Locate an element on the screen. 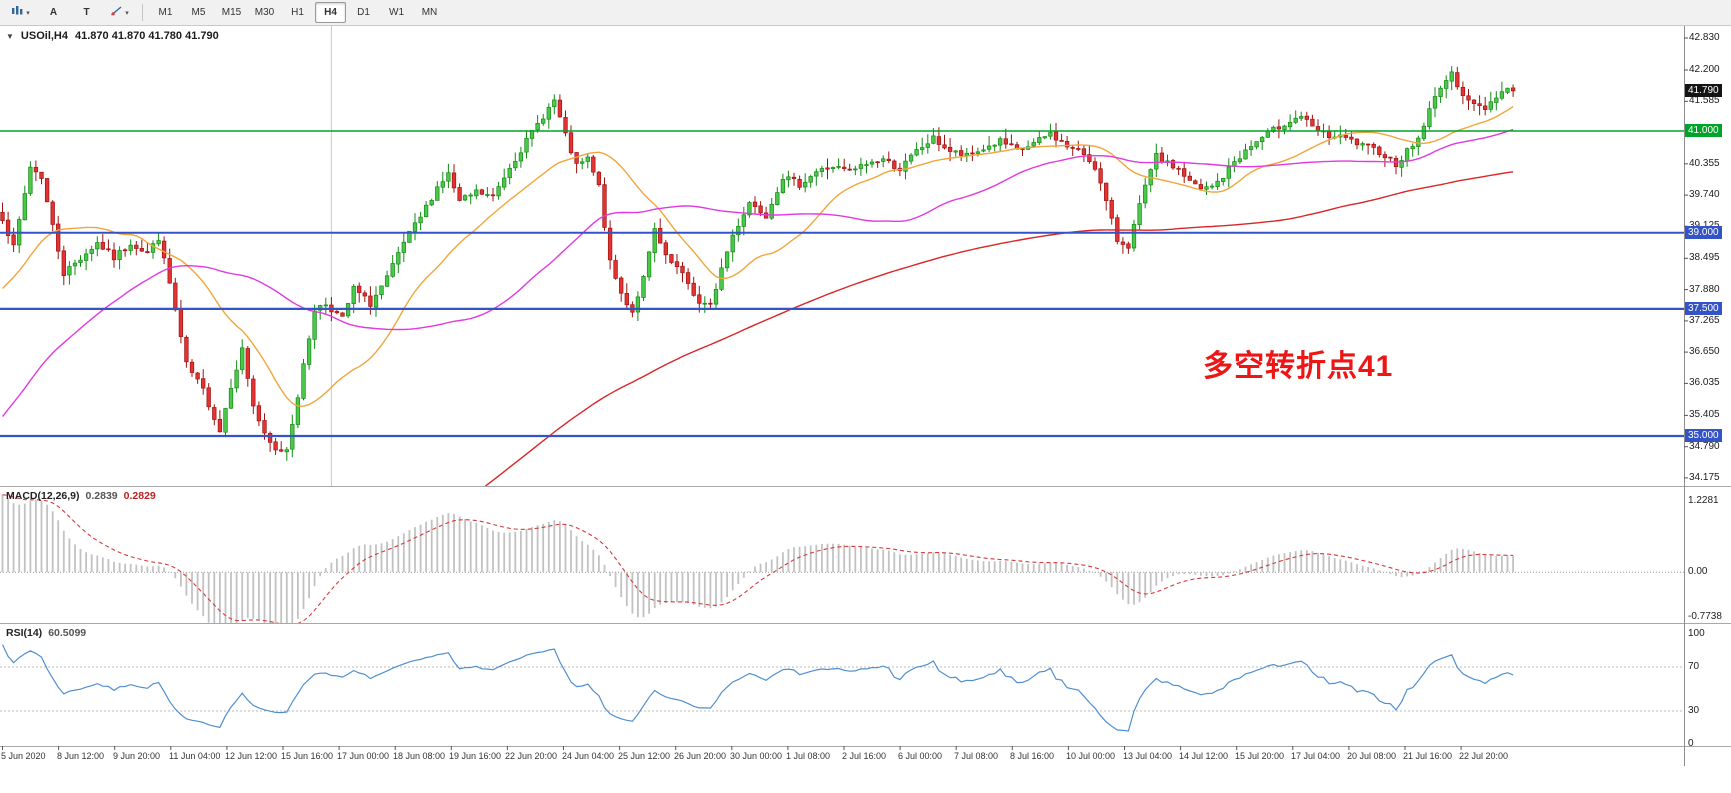 The width and height of the screenshot is (1731, 793). rsi-header: RSI(14) 60.5099 is located at coordinates (46, 633).